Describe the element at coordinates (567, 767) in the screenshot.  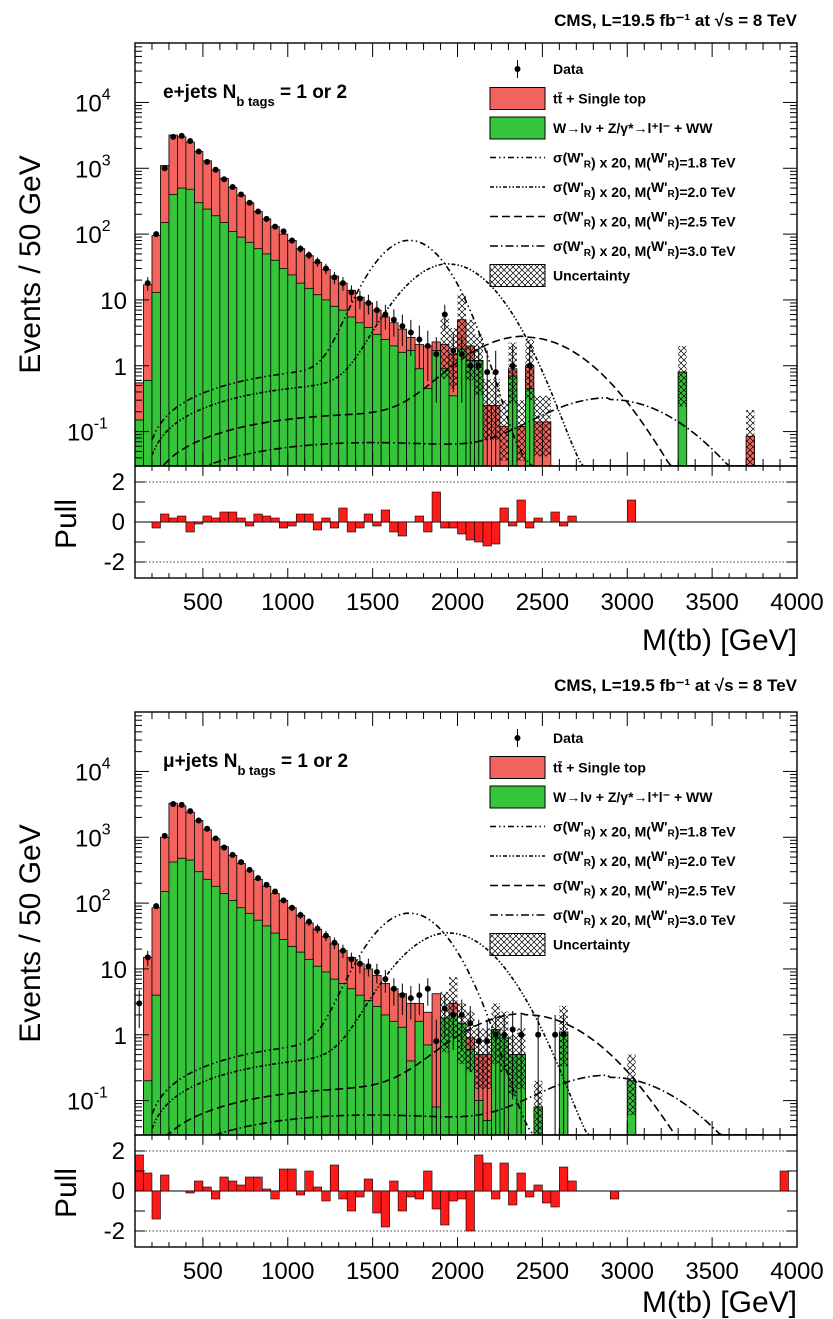
I see `legend-item: tt̄ + Single top` at that location.